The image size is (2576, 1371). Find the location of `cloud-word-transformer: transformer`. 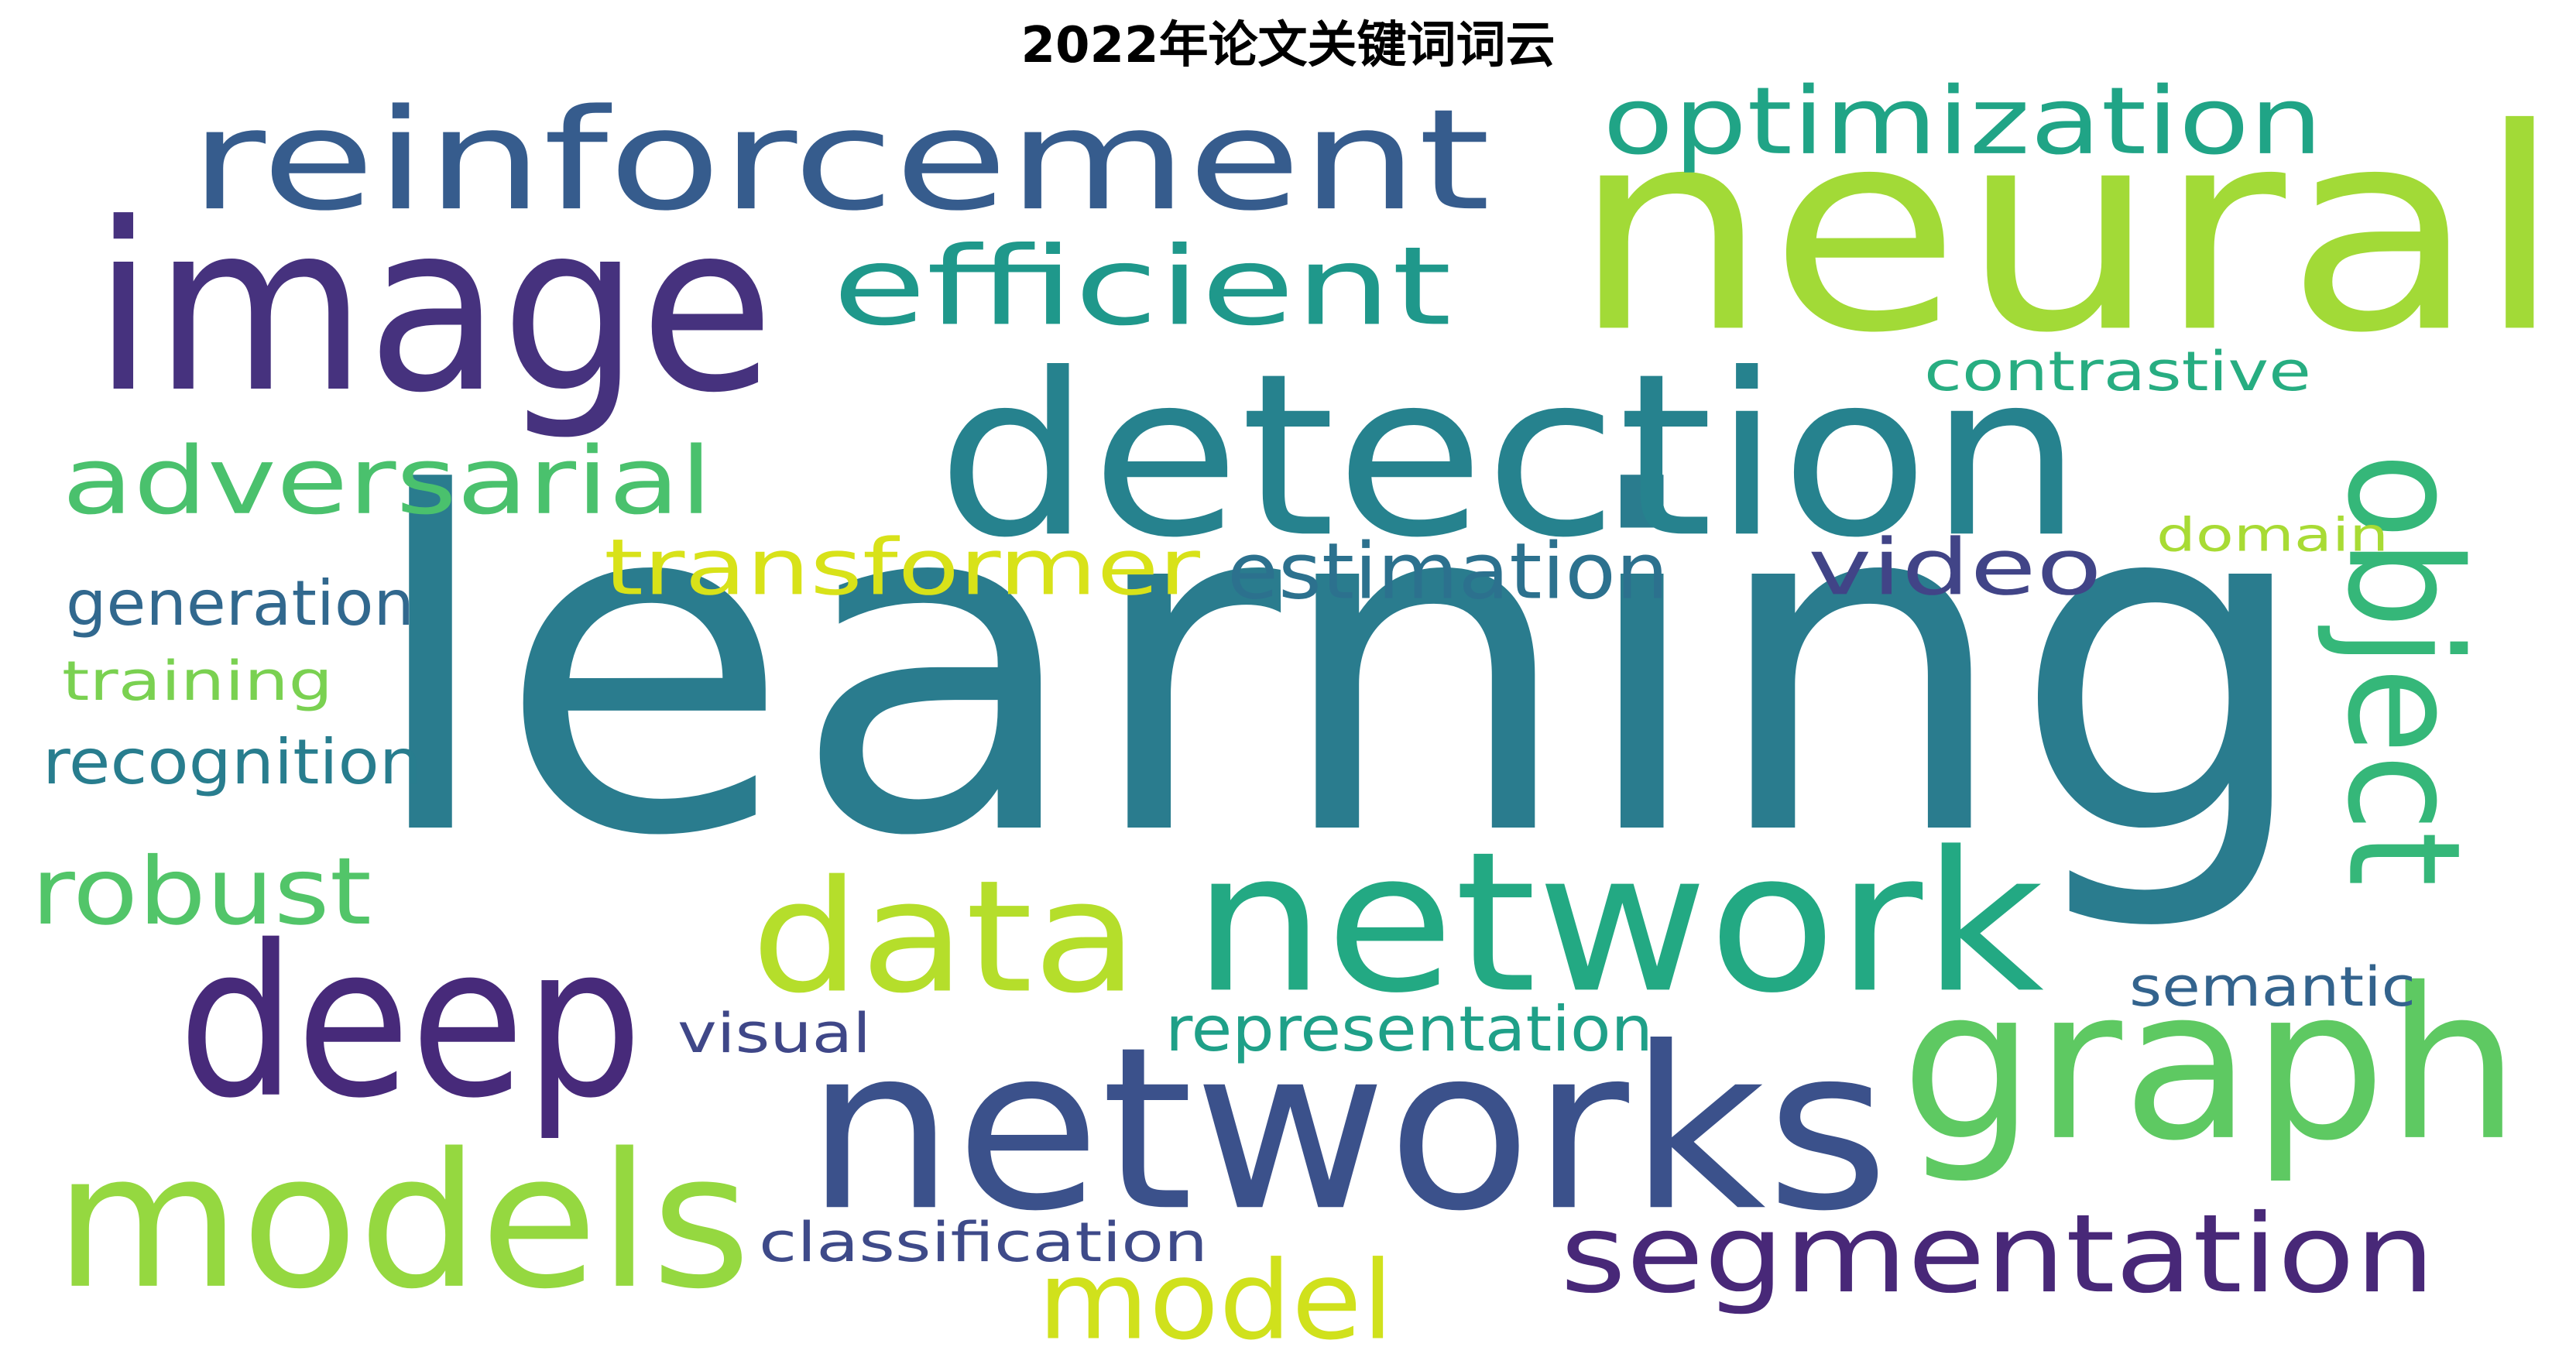

cloud-word-transformer: transformer is located at coordinates (902, 567).